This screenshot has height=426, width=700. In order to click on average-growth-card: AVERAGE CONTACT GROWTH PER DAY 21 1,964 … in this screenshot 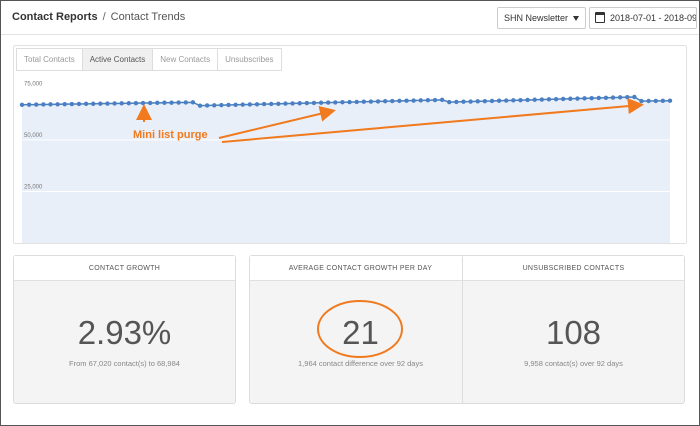, I will do `click(360, 329)`.